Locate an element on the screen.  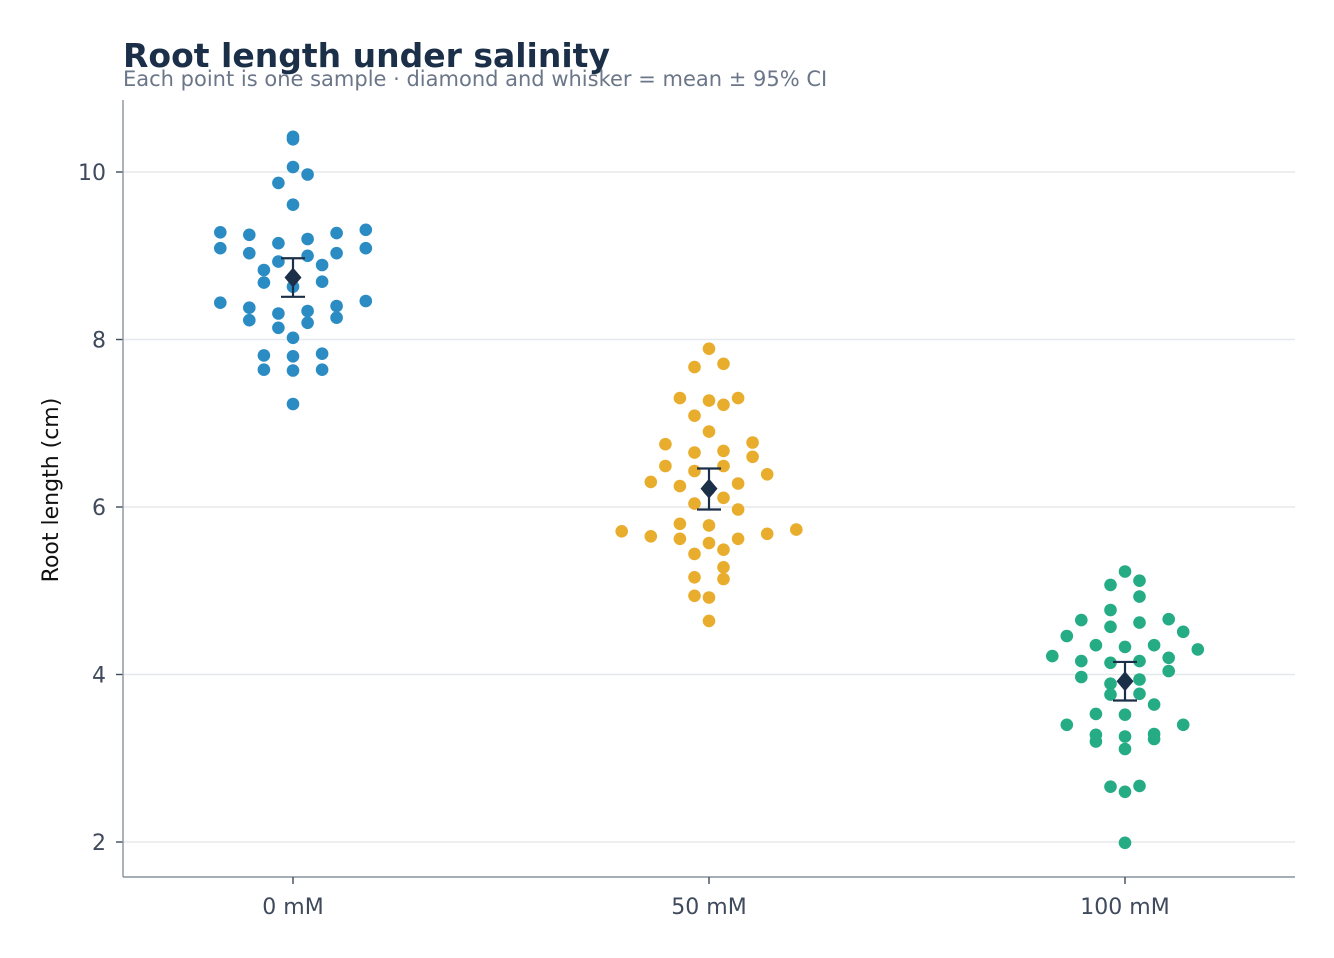
x-tick-label: 100 mM is located at coordinates (1124, 907).